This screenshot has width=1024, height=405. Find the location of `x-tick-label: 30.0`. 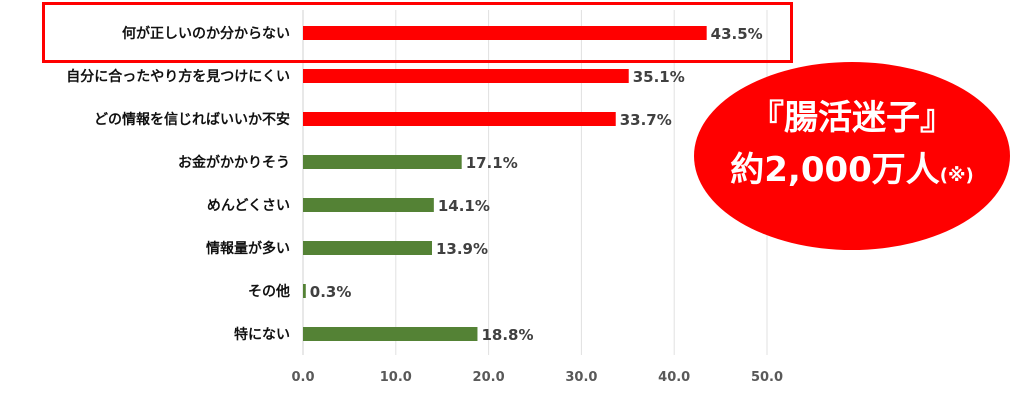

x-tick-label: 30.0 is located at coordinates (581, 377).